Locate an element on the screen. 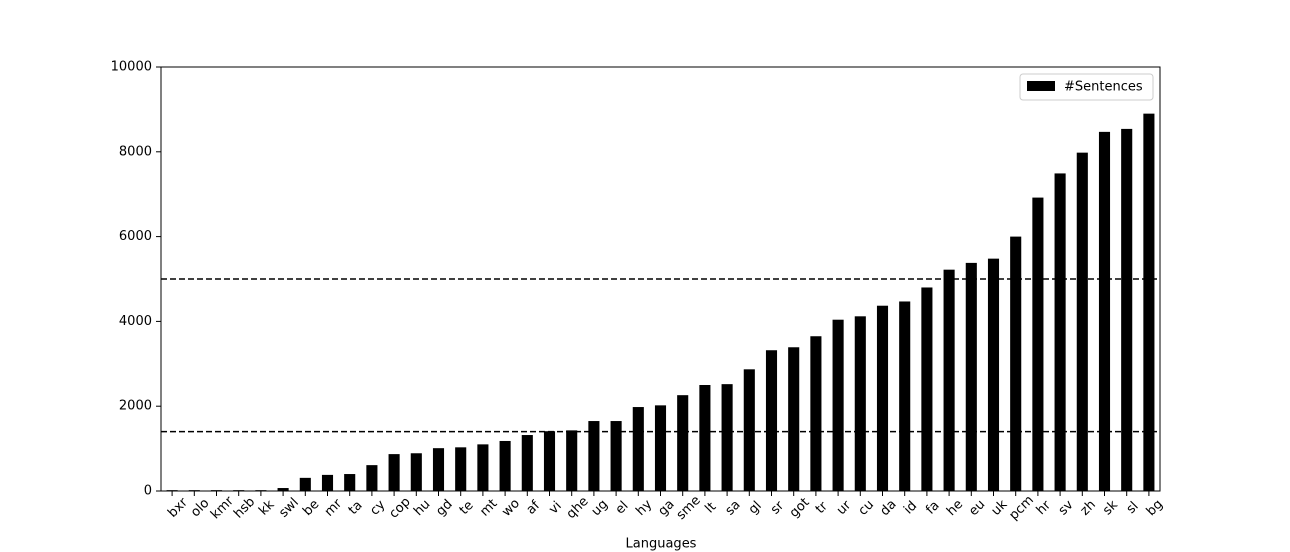 This screenshot has height=552, width=1290. x-tick-label: da is located at coordinates (888, 508).